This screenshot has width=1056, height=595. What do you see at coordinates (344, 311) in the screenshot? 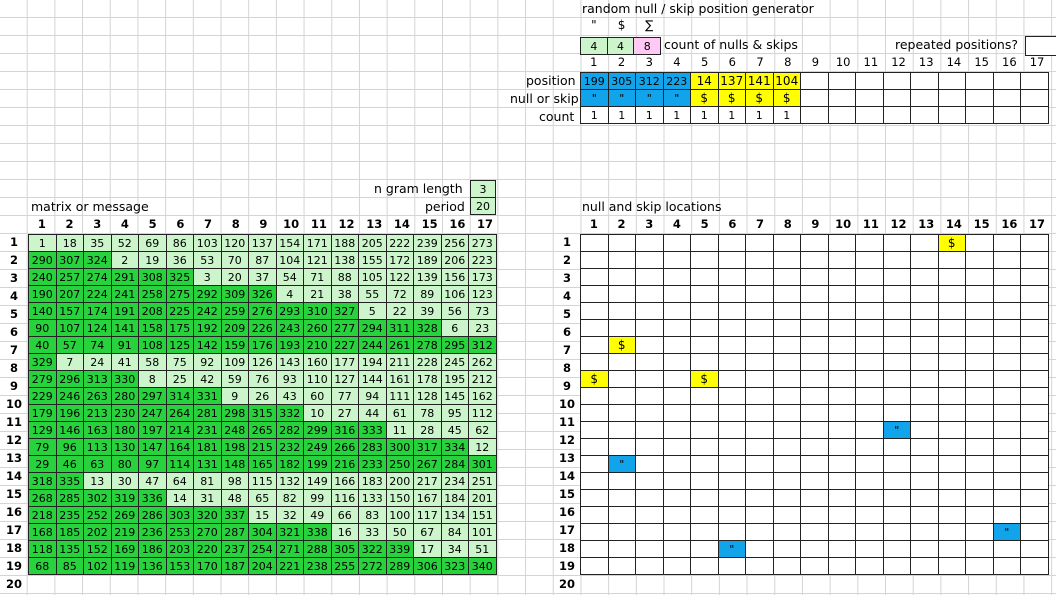
I see `matrix-cell: 327` at bounding box center [344, 311].